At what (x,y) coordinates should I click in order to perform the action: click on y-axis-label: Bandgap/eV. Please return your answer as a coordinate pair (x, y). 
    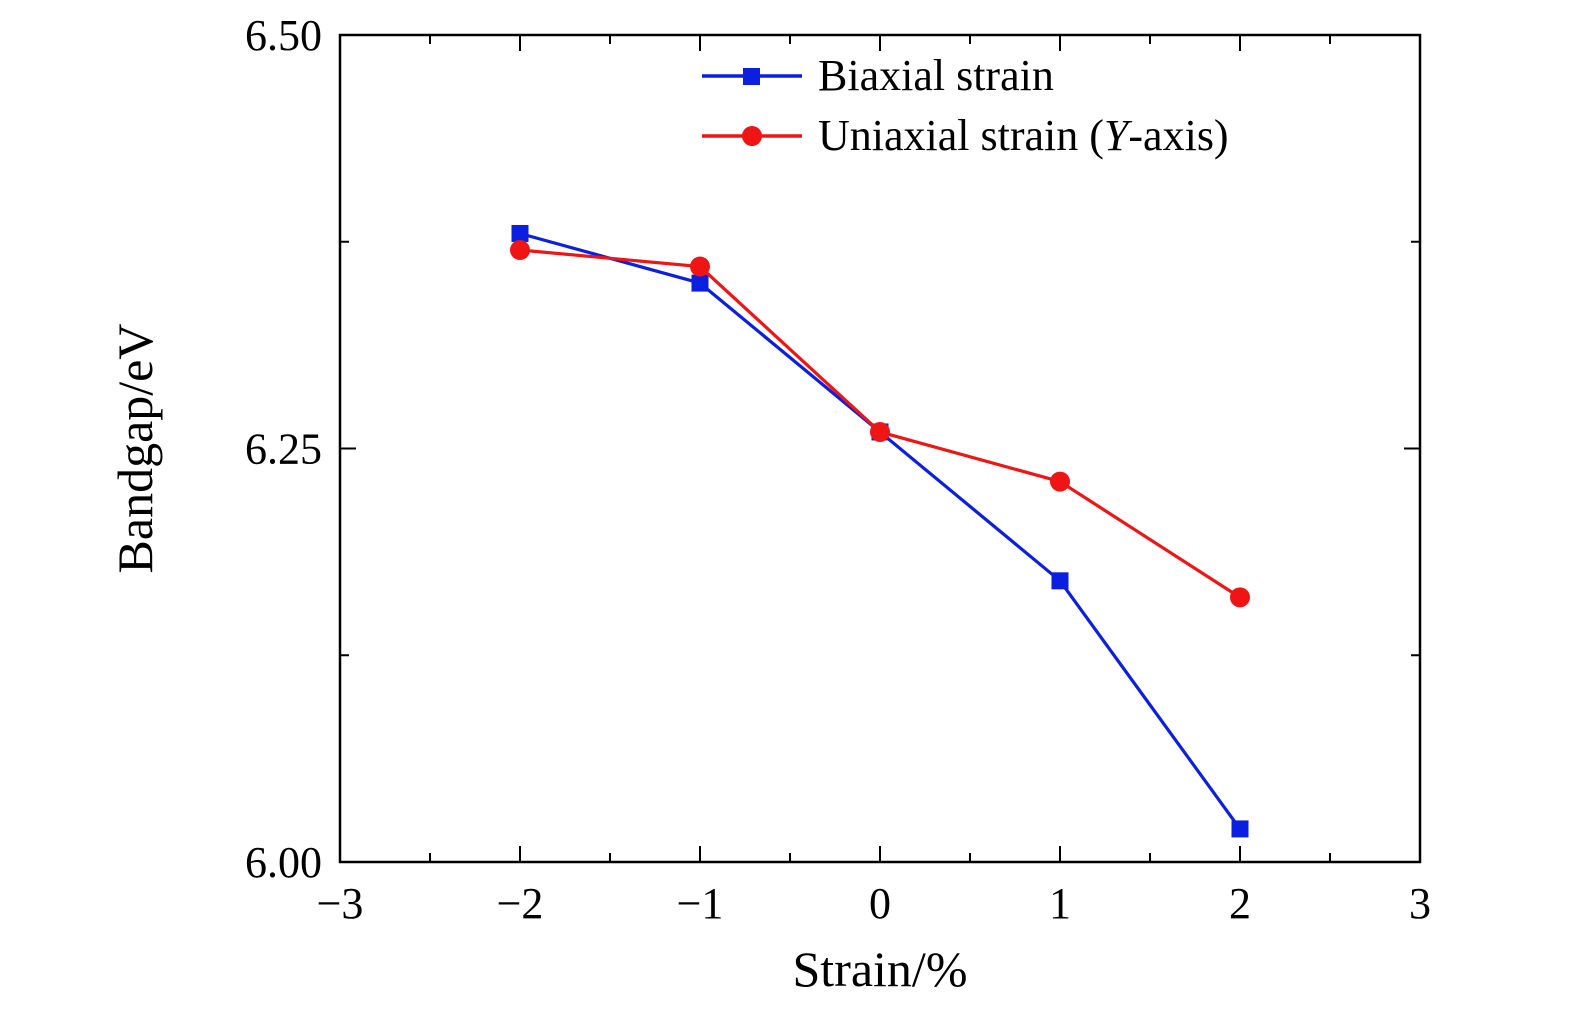
    Looking at the image, I should click on (135, 449).